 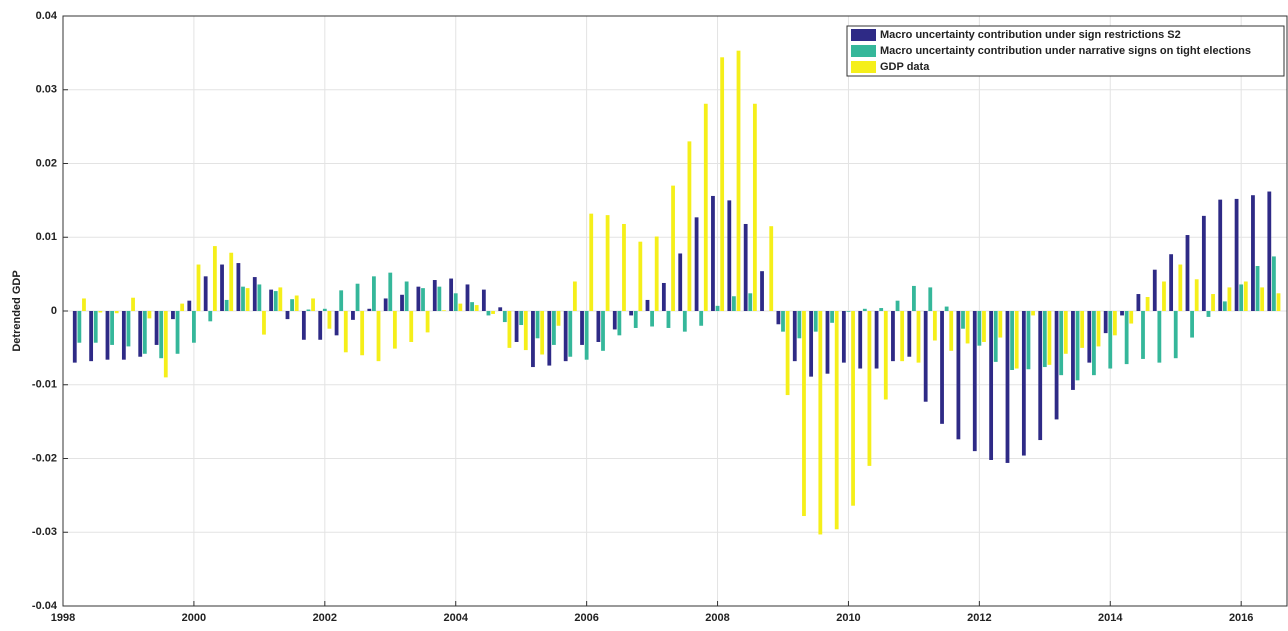 I want to click on y-tick-label: 0.04, so click(x=47, y=16).